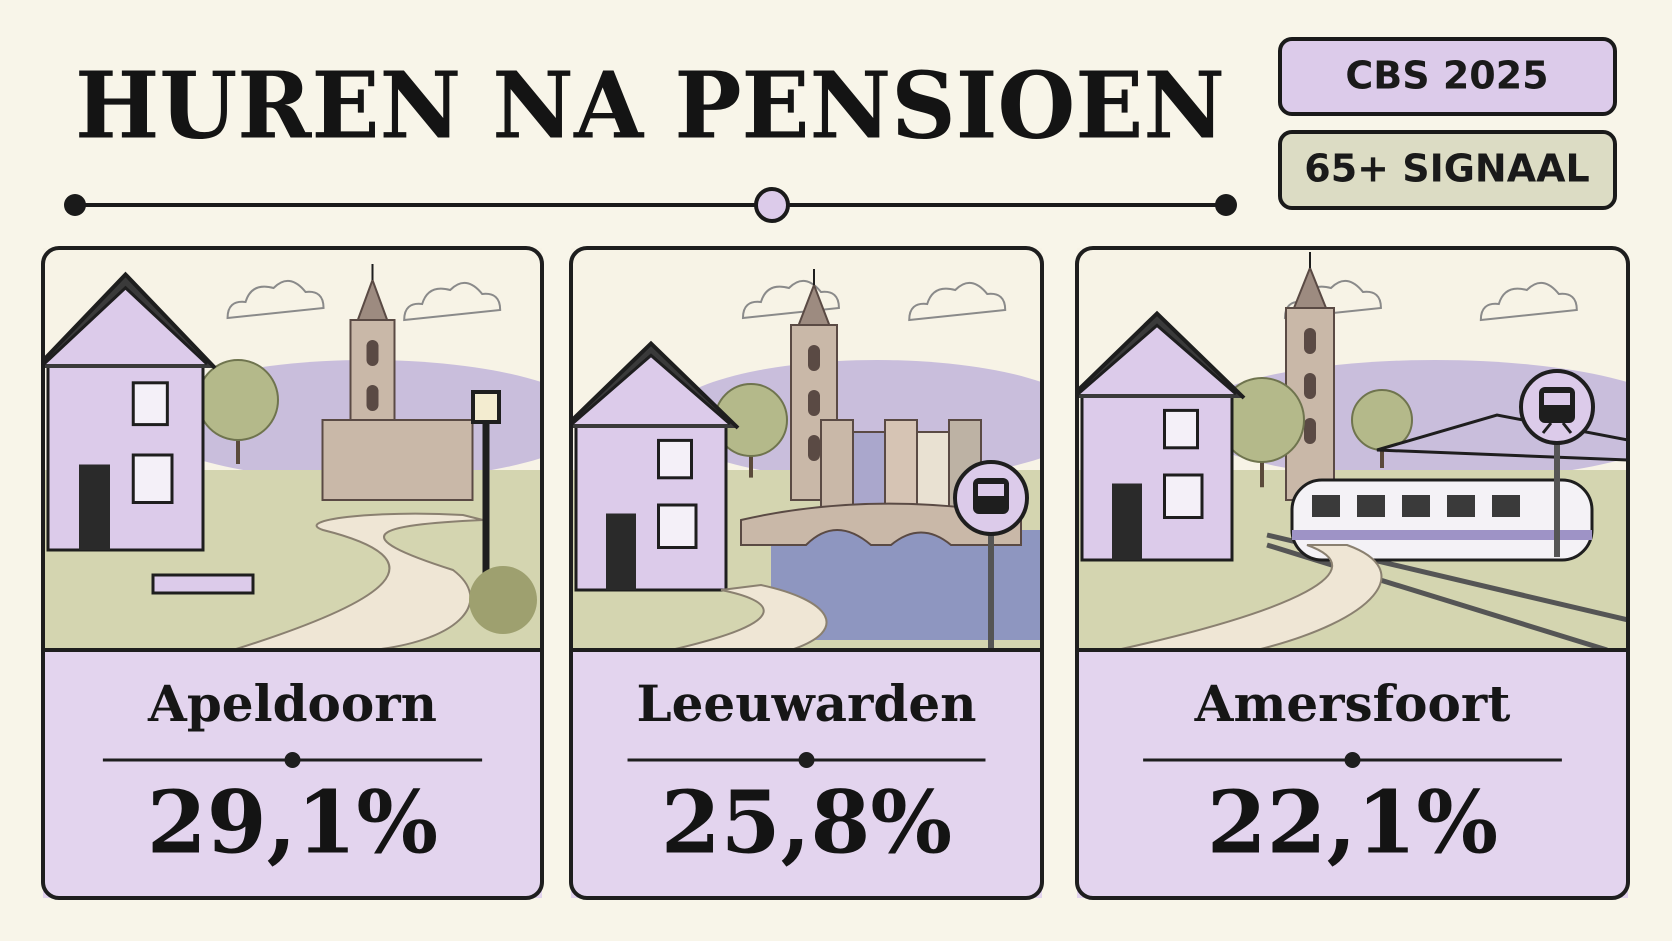 This screenshot has width=1672, height=941. Describe the element at coordinates (1352, 703) in the screenshot. I see `city: Amersfoort` at that location.